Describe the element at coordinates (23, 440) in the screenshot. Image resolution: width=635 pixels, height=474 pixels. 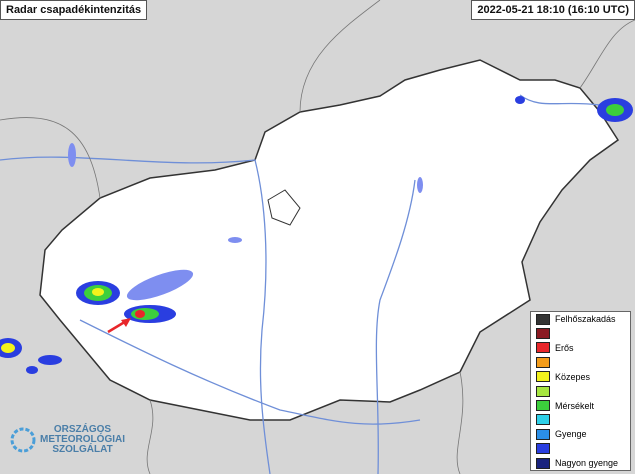
I see `logo-icon` at that location.